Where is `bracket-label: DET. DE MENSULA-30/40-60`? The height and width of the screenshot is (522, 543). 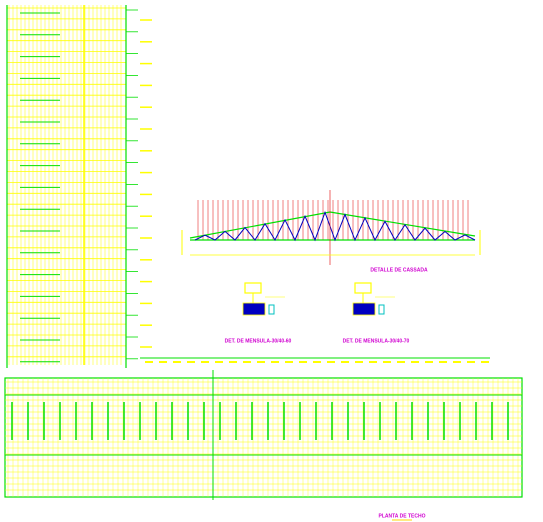 bracket-label: DET. DE MENSULA-30/40-60 is located at coordinates (258, 341).